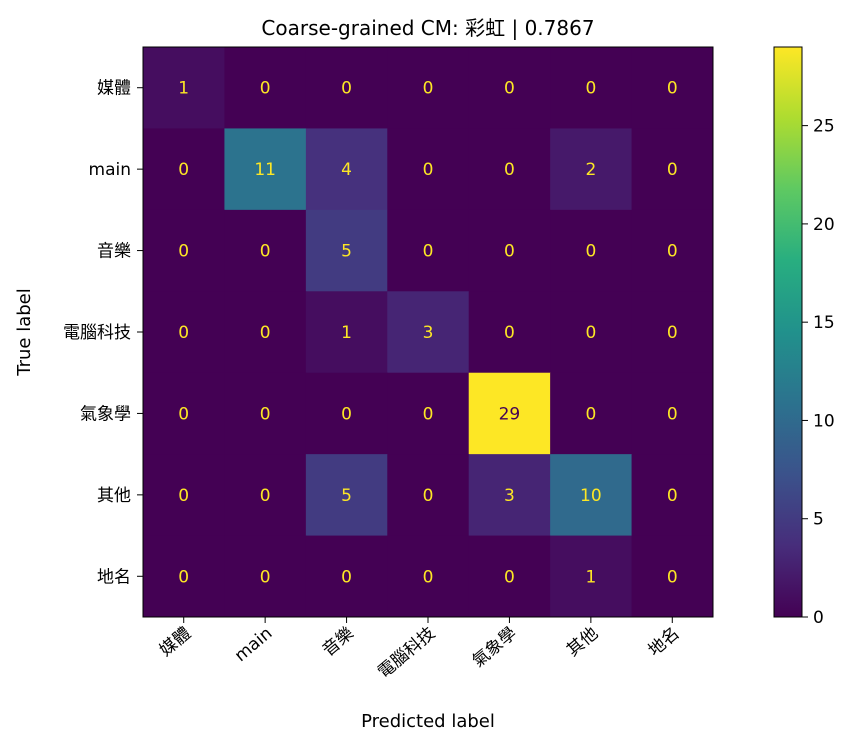 The image size is (852, 748). What do you see at coordinates (824, 323) in the screenshot?
I see `colorbar-tick-label: 15` at bounding box center [824, 323].